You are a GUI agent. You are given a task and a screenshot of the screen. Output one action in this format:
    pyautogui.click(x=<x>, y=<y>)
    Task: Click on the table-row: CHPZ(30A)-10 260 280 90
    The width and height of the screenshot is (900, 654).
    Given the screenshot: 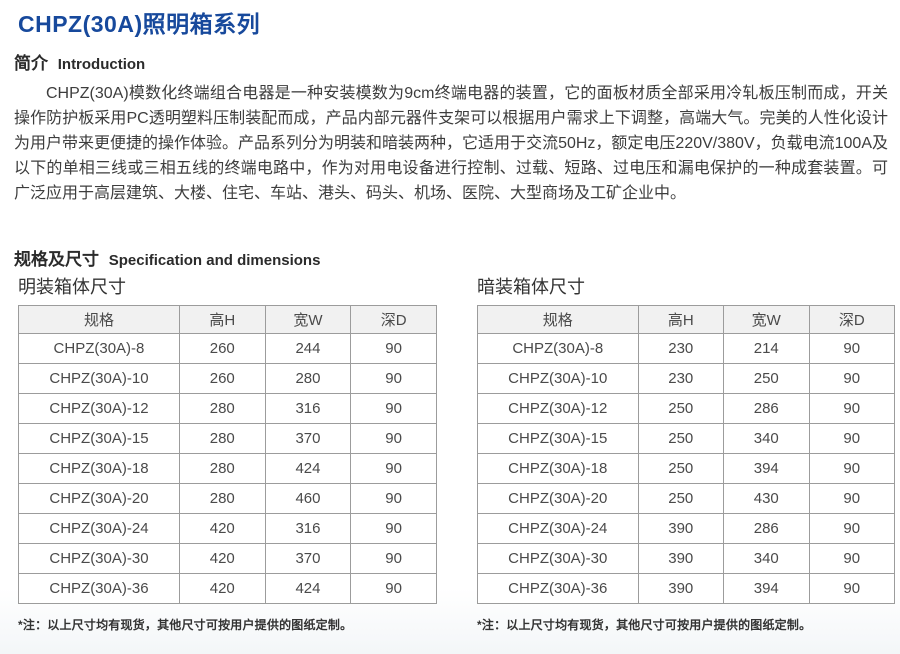 What is the action you would take?
    pyautogui.click(x=227, y=378)
    